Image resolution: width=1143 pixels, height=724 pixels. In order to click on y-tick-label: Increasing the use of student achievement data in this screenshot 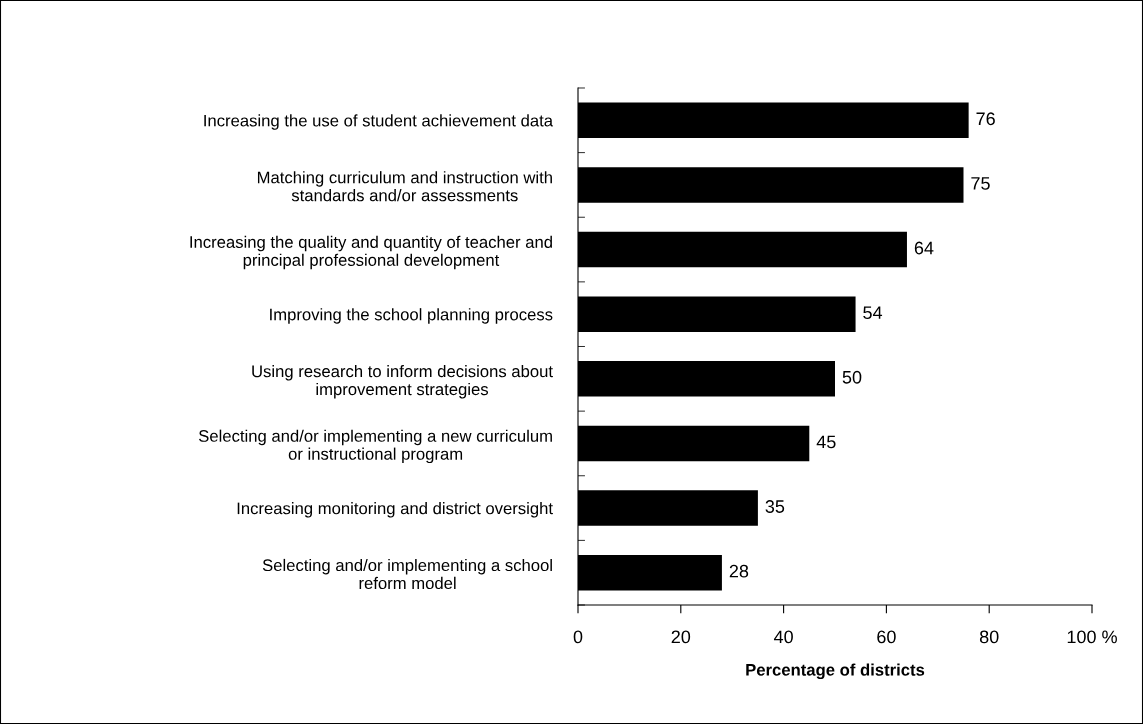, I will do `click(379, 122)`.